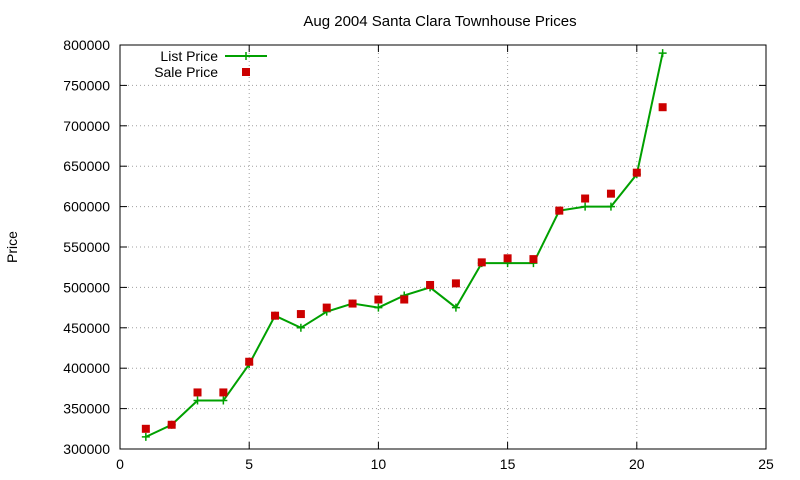  What do you see at coordinates (86, 126) in the screenshot?
I see `y-tick-label: 700000` at bounding box center [86, 126].